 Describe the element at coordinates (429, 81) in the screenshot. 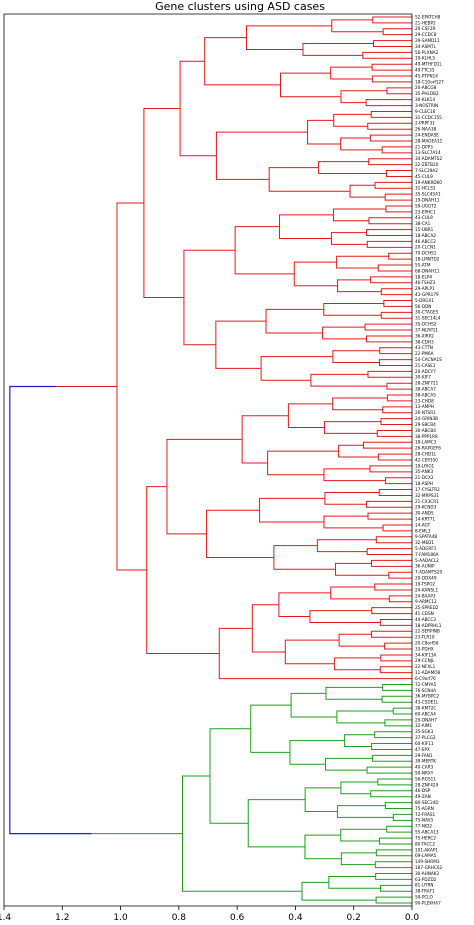

I see `leaf-label: 18-C10orf127` at that location.